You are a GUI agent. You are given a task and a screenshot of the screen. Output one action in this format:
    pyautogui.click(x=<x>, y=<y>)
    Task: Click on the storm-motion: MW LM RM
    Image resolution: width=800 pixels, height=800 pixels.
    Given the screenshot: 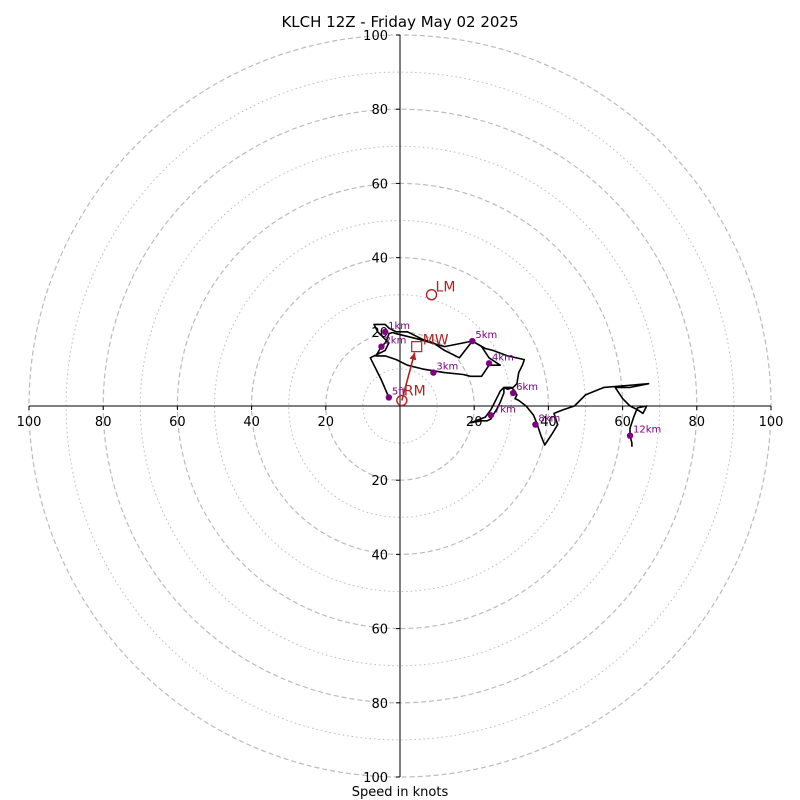 What is the action you would take?
    pyautogui.click(x=426, y=343)
    